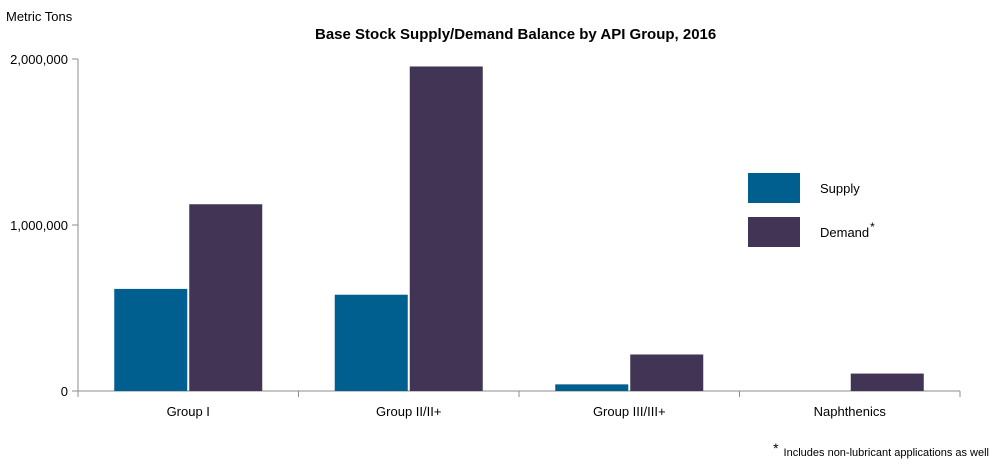 This screenshot has height=466, width=1001. What do you see at coordinates (850, 411) in the screenshot?
I see `x-tick-label: Naphthenics` at bounding box center [850, 411].